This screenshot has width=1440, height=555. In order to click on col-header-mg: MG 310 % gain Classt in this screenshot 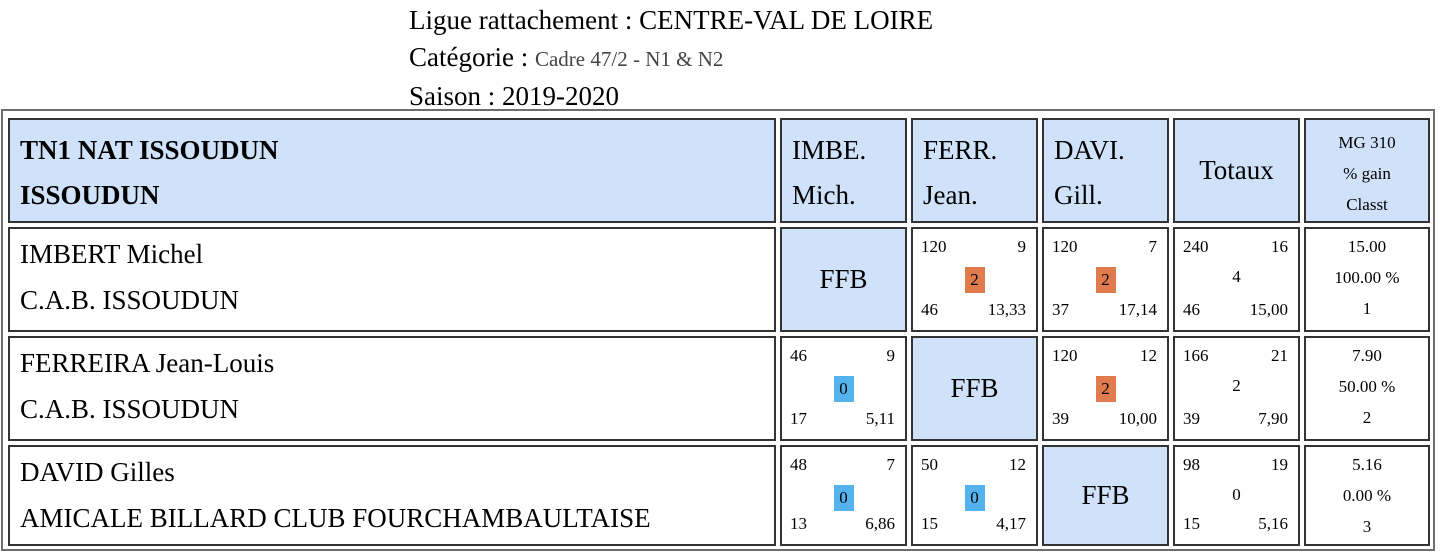, I will do `click(1367, 170)`.